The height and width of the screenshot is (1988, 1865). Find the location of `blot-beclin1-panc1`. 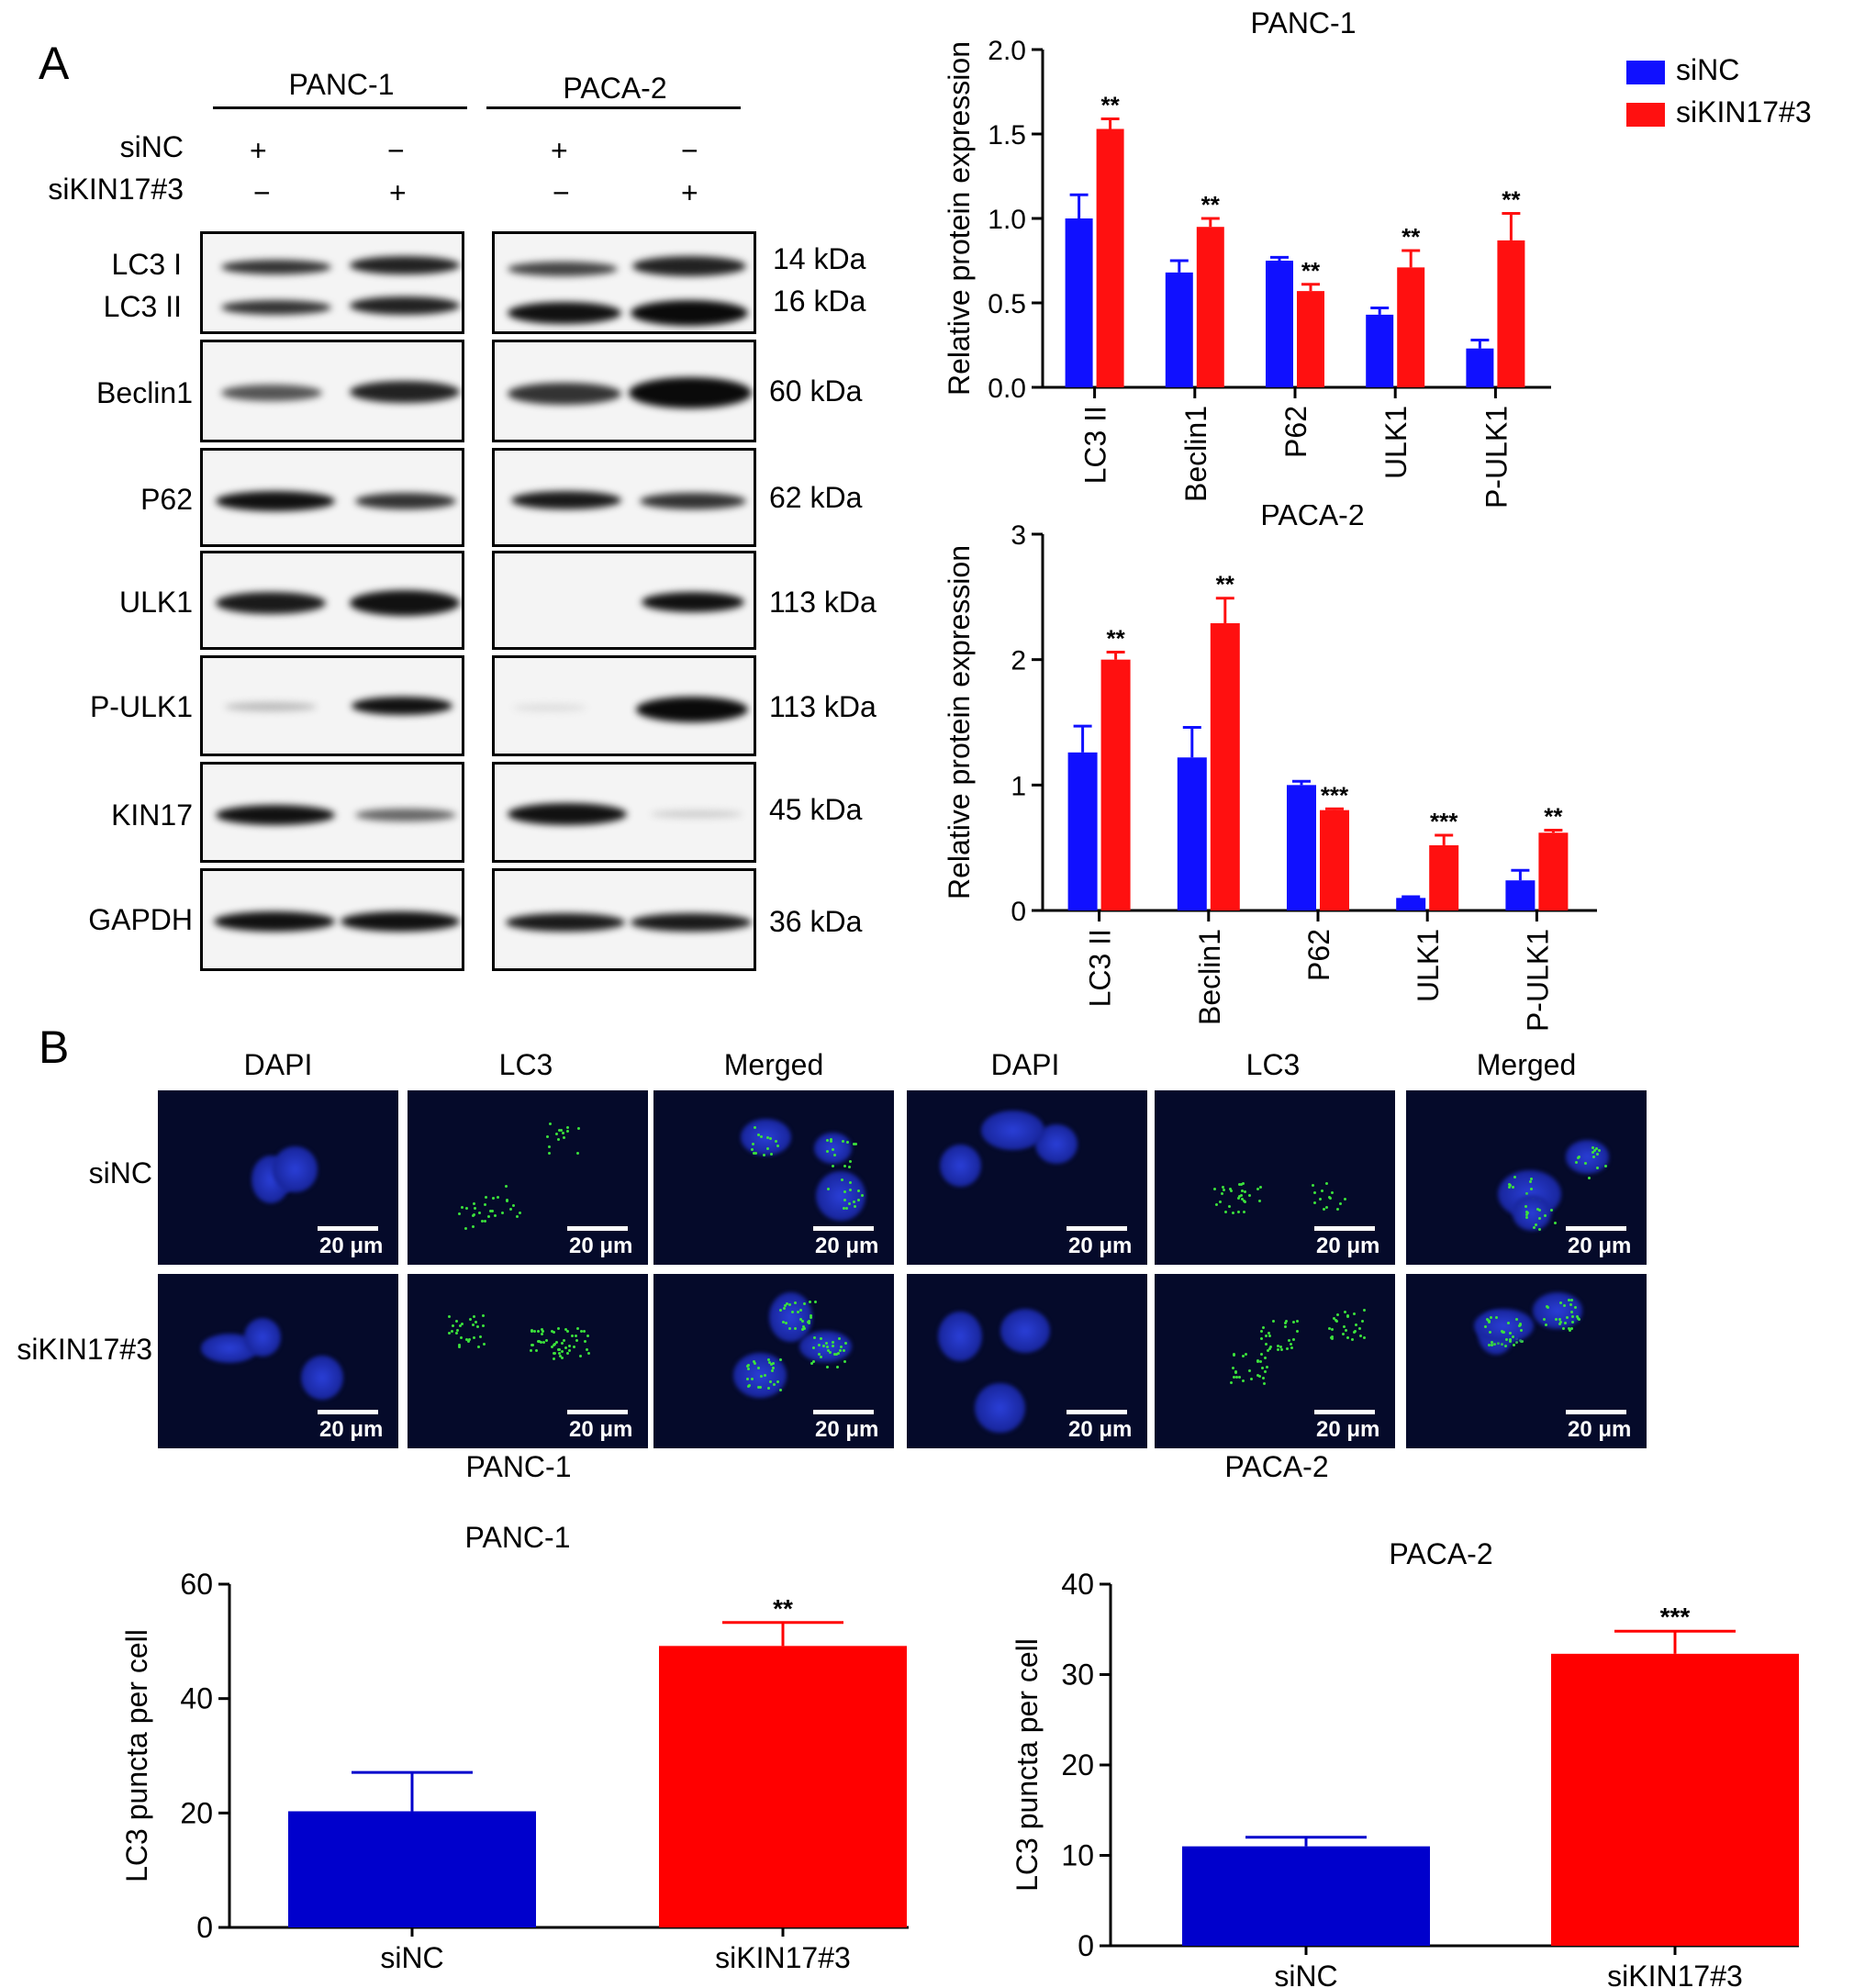

blot-beclin1-panc1 is located at coordinates (332, 391).